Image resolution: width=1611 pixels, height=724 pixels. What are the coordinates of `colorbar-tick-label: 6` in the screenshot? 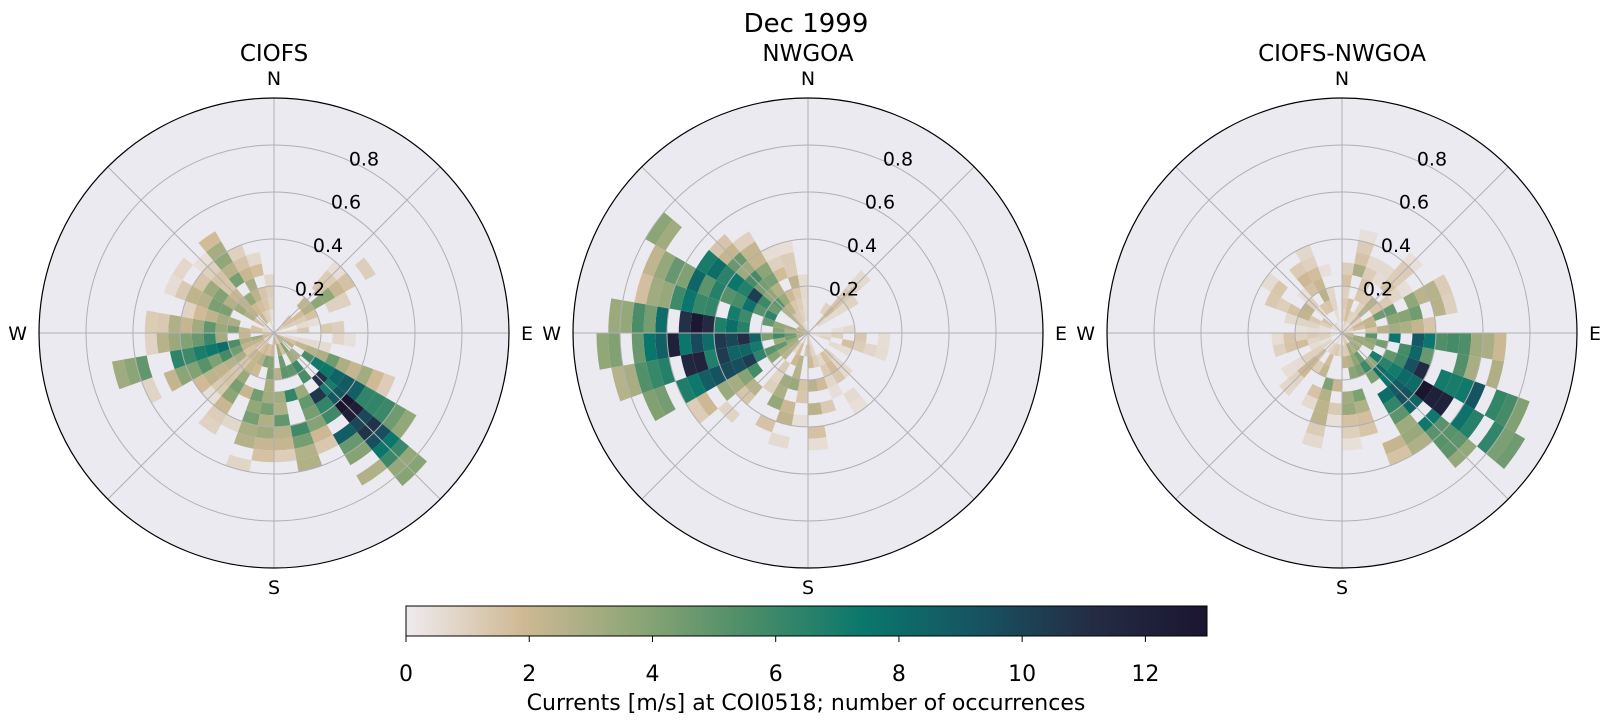 It's located at (776, 674).